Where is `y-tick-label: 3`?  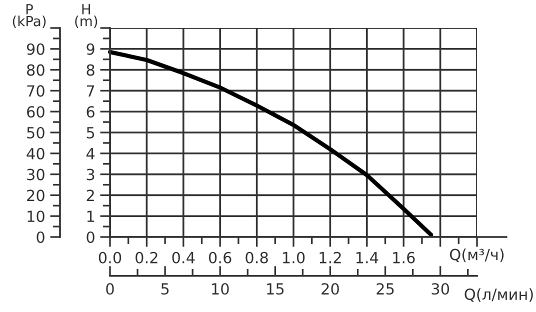 y-tick-label: 3 is located at coordinates (90, 174).